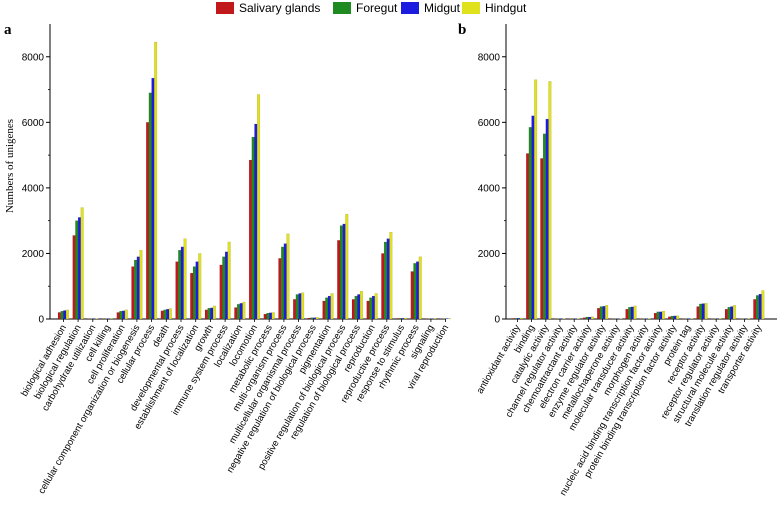 This screenshot has width=784, height=510. I want to click on legend-label-salivary-glands: Salivary glands, so click(279, 8).